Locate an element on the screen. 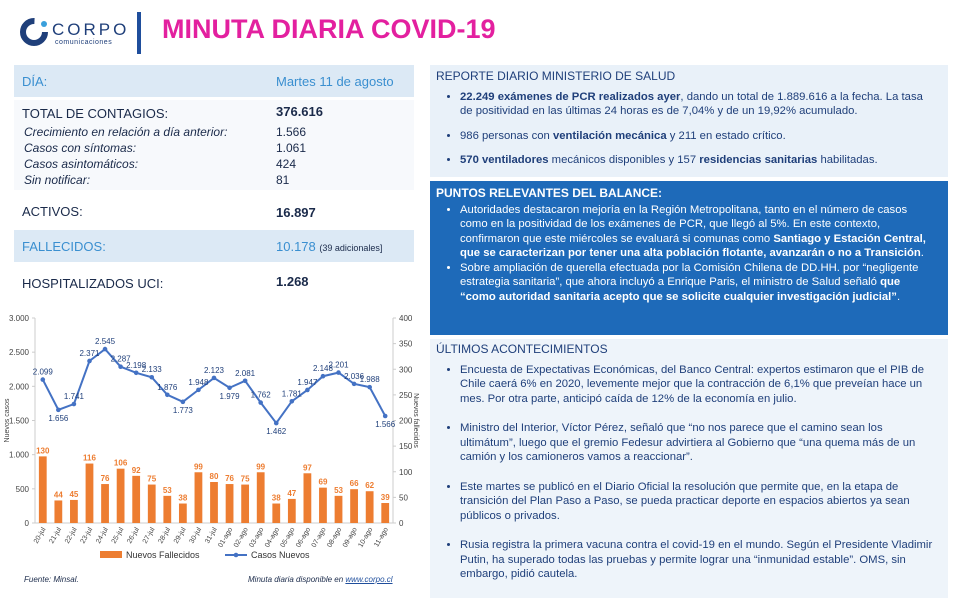  y2-tick-label: 100 is located at coordinates (406, 472).